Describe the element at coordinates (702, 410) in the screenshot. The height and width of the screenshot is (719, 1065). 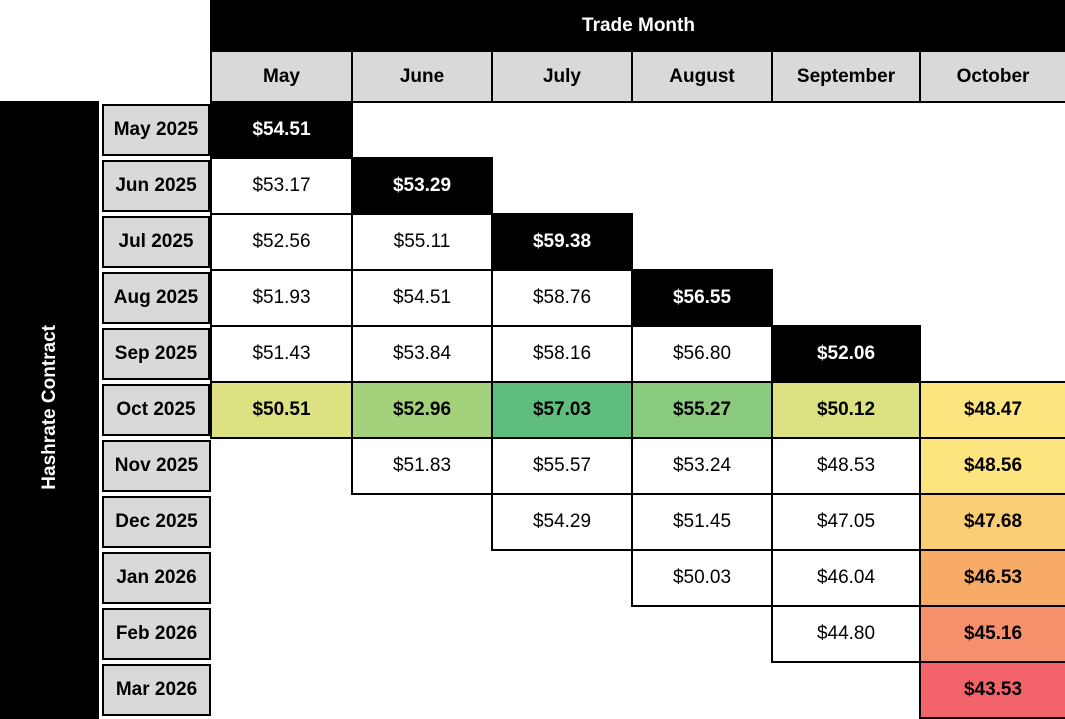
I see `price-cell: $55.27` at that location.